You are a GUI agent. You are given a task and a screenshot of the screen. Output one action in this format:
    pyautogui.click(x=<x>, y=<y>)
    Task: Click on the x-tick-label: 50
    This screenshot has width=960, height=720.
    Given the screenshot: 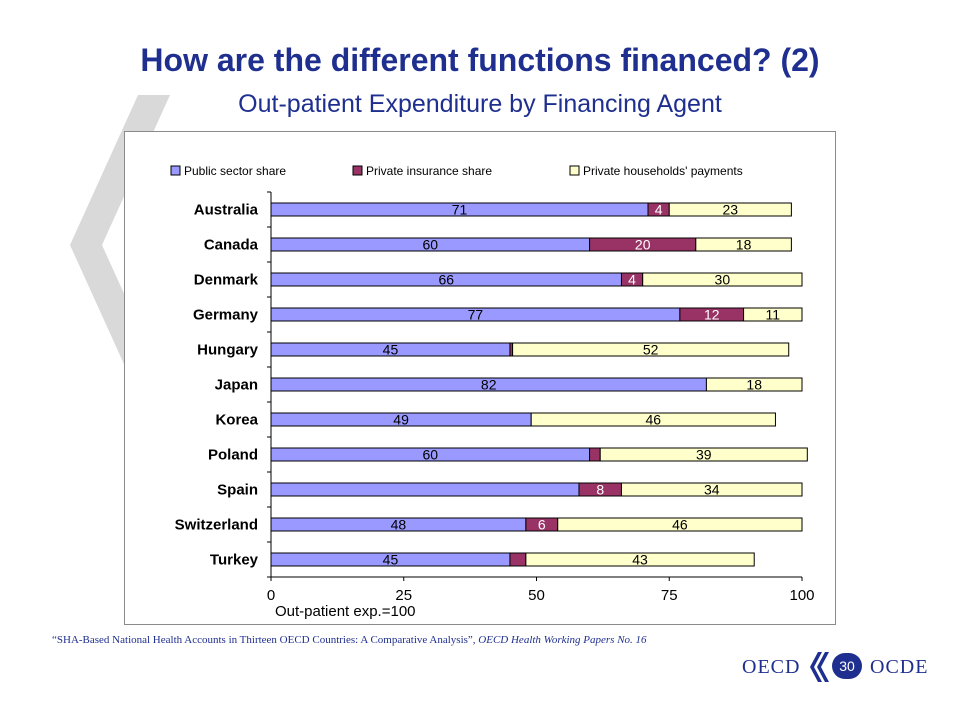 What is the action you would take?
    pyautogui.click(x=536, y=595)
    